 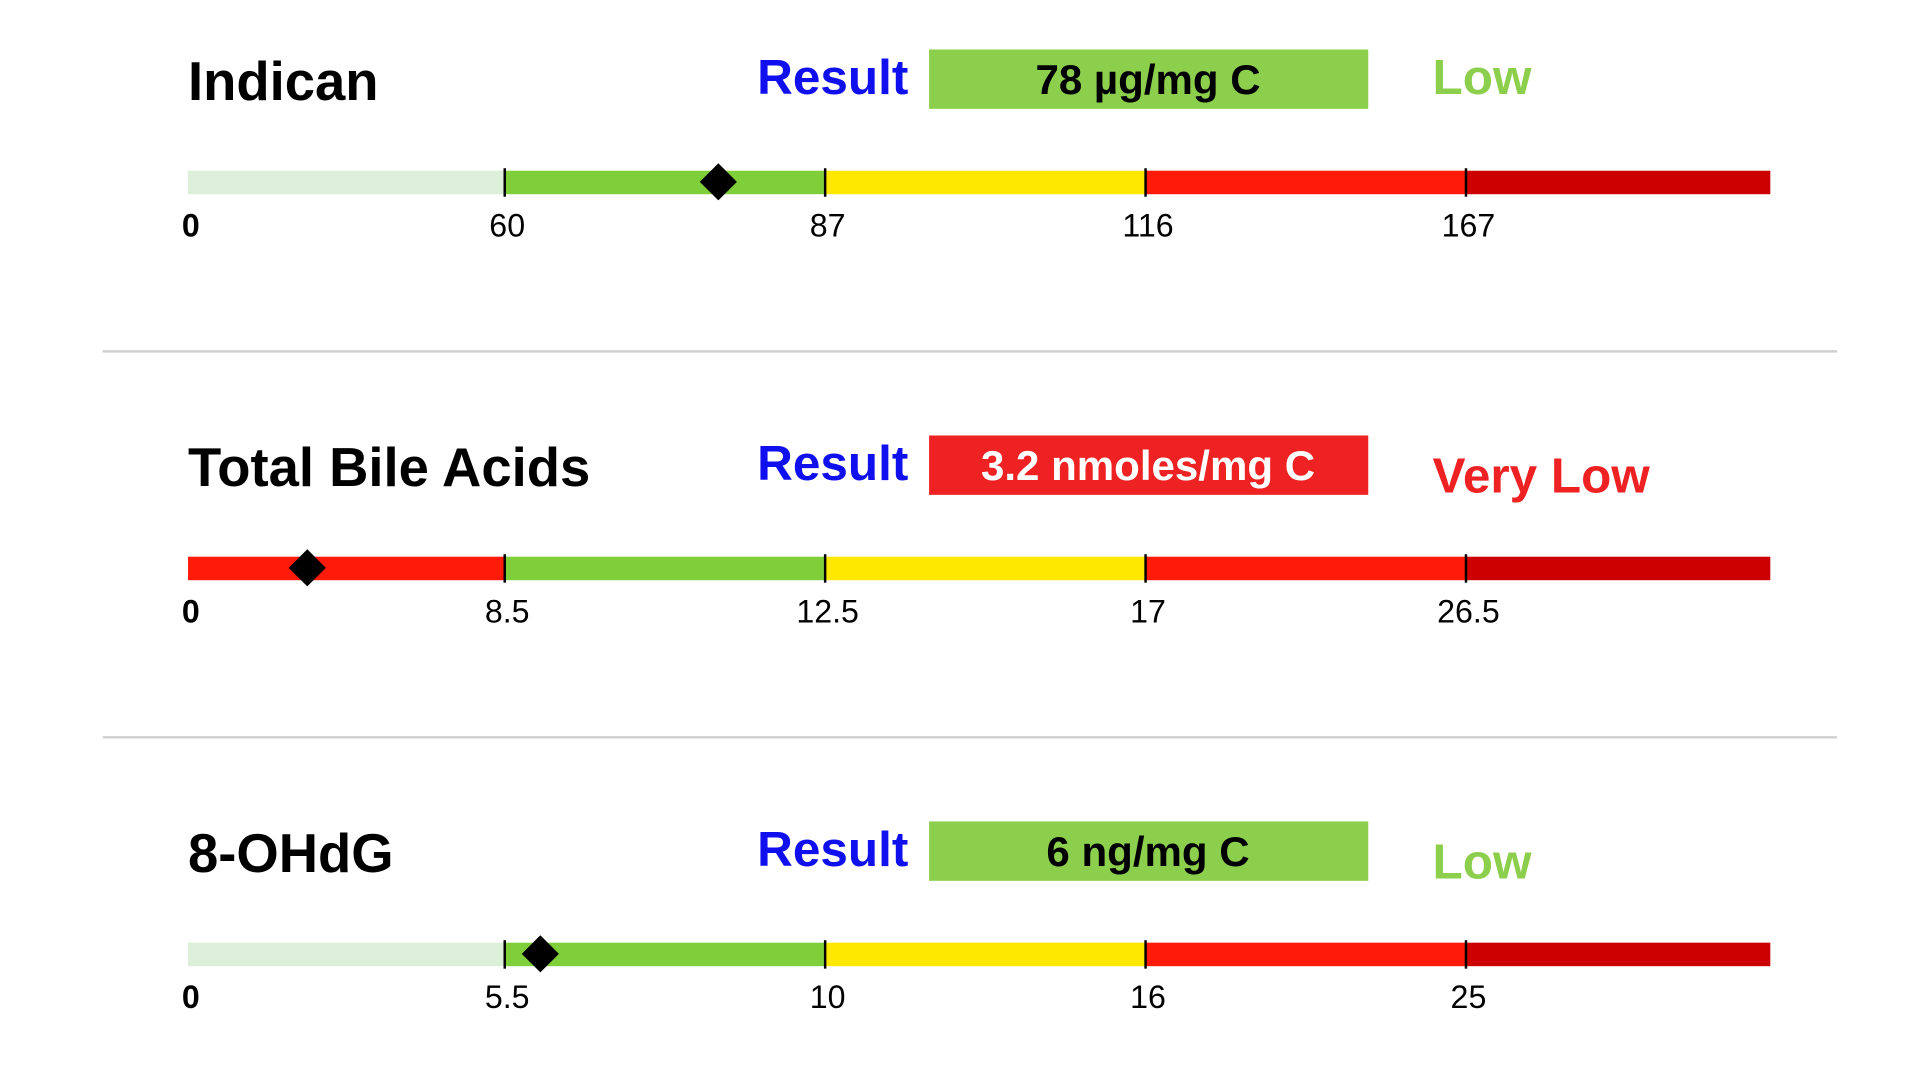 I want to click on tick-label: 17, so click(x=1148, y=611).